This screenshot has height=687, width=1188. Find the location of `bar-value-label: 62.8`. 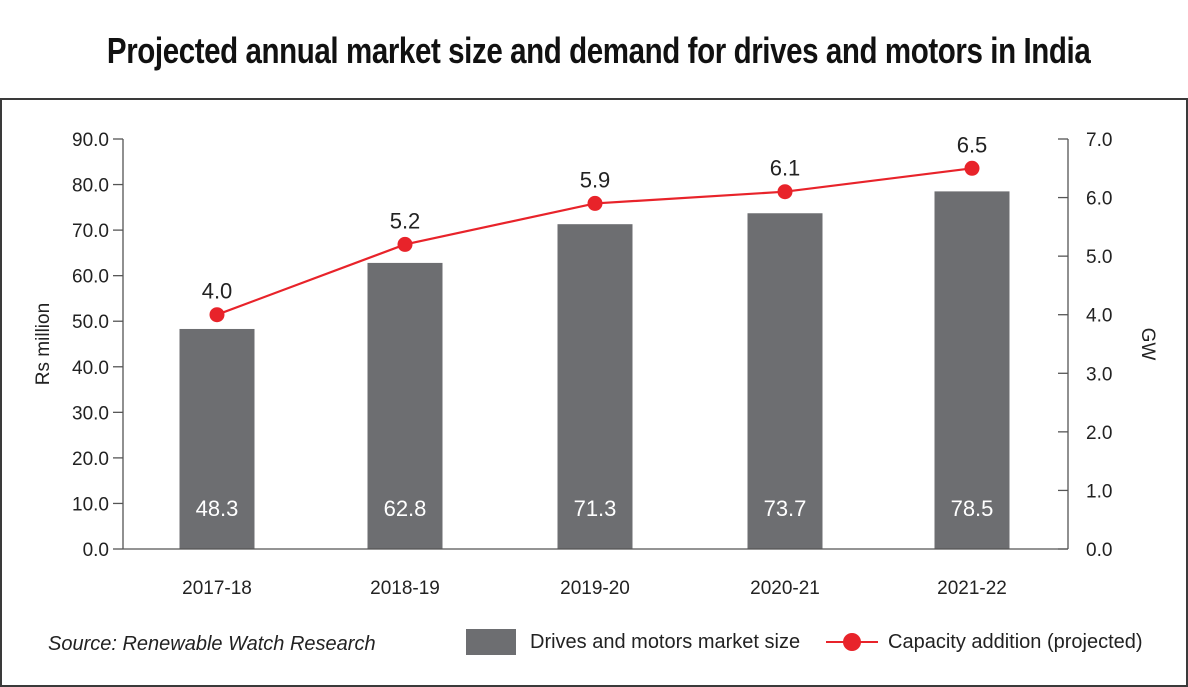

bar-value-label: 62.8 is located at coordinates (405, 508).